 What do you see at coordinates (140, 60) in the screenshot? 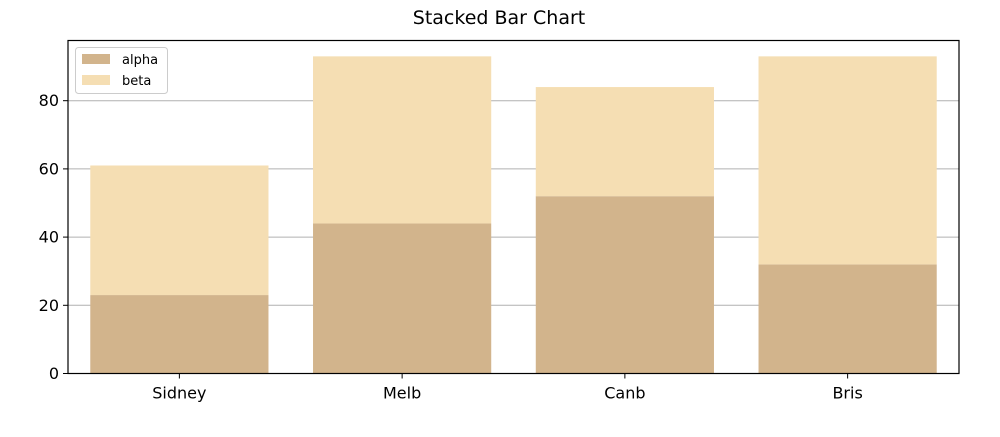
I see `legend-label-alpha: alpha` at bounding box center [140, 60].